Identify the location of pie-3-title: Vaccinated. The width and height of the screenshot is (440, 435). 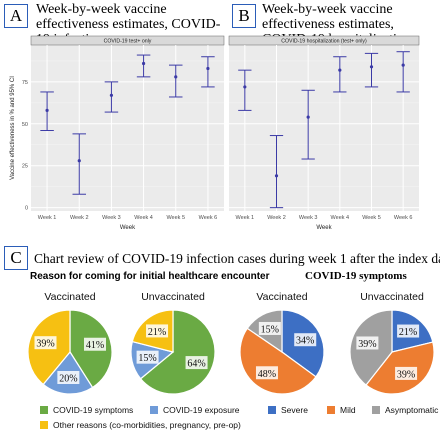
(282, 297).